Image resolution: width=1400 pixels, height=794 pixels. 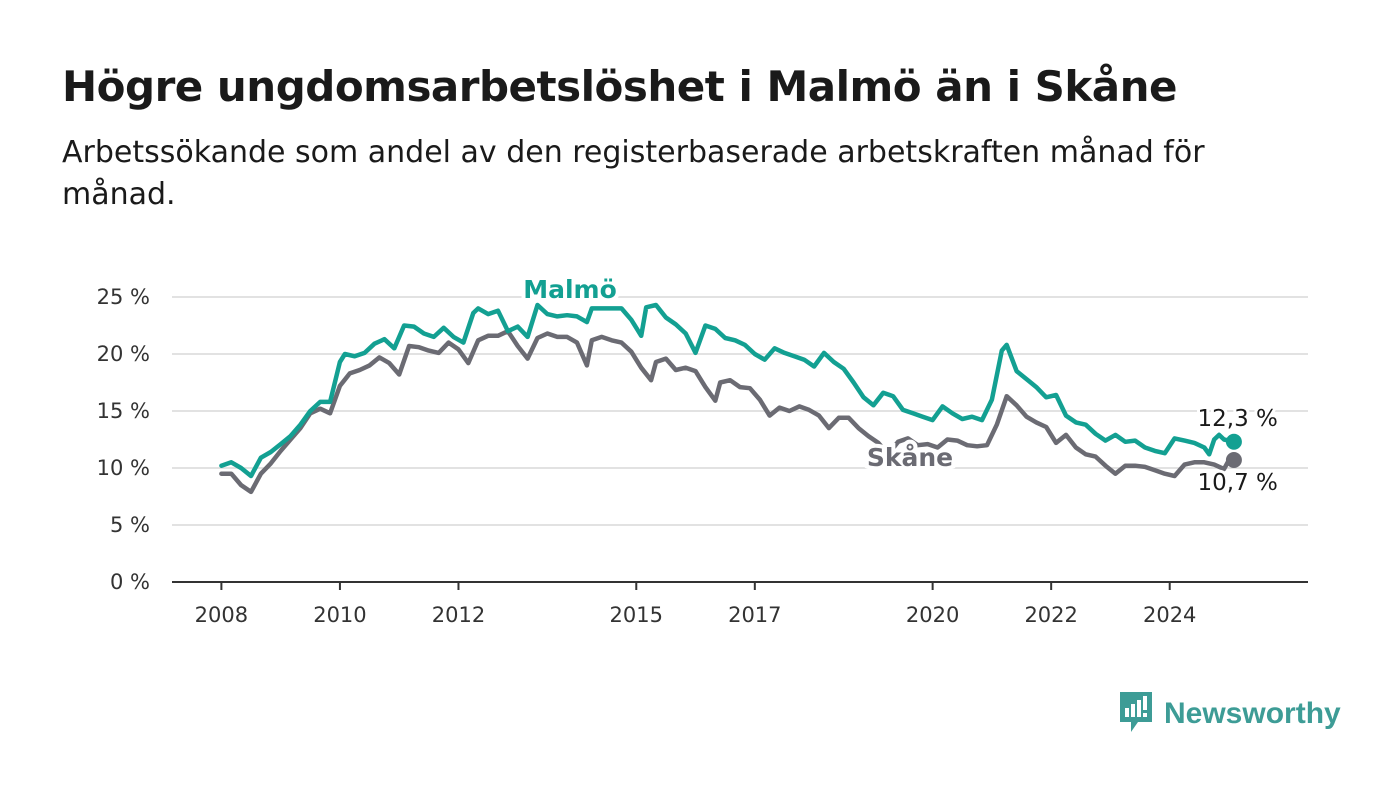 I want to click on end-label-skane: 10,7 %, so click(x=1238, y=483).